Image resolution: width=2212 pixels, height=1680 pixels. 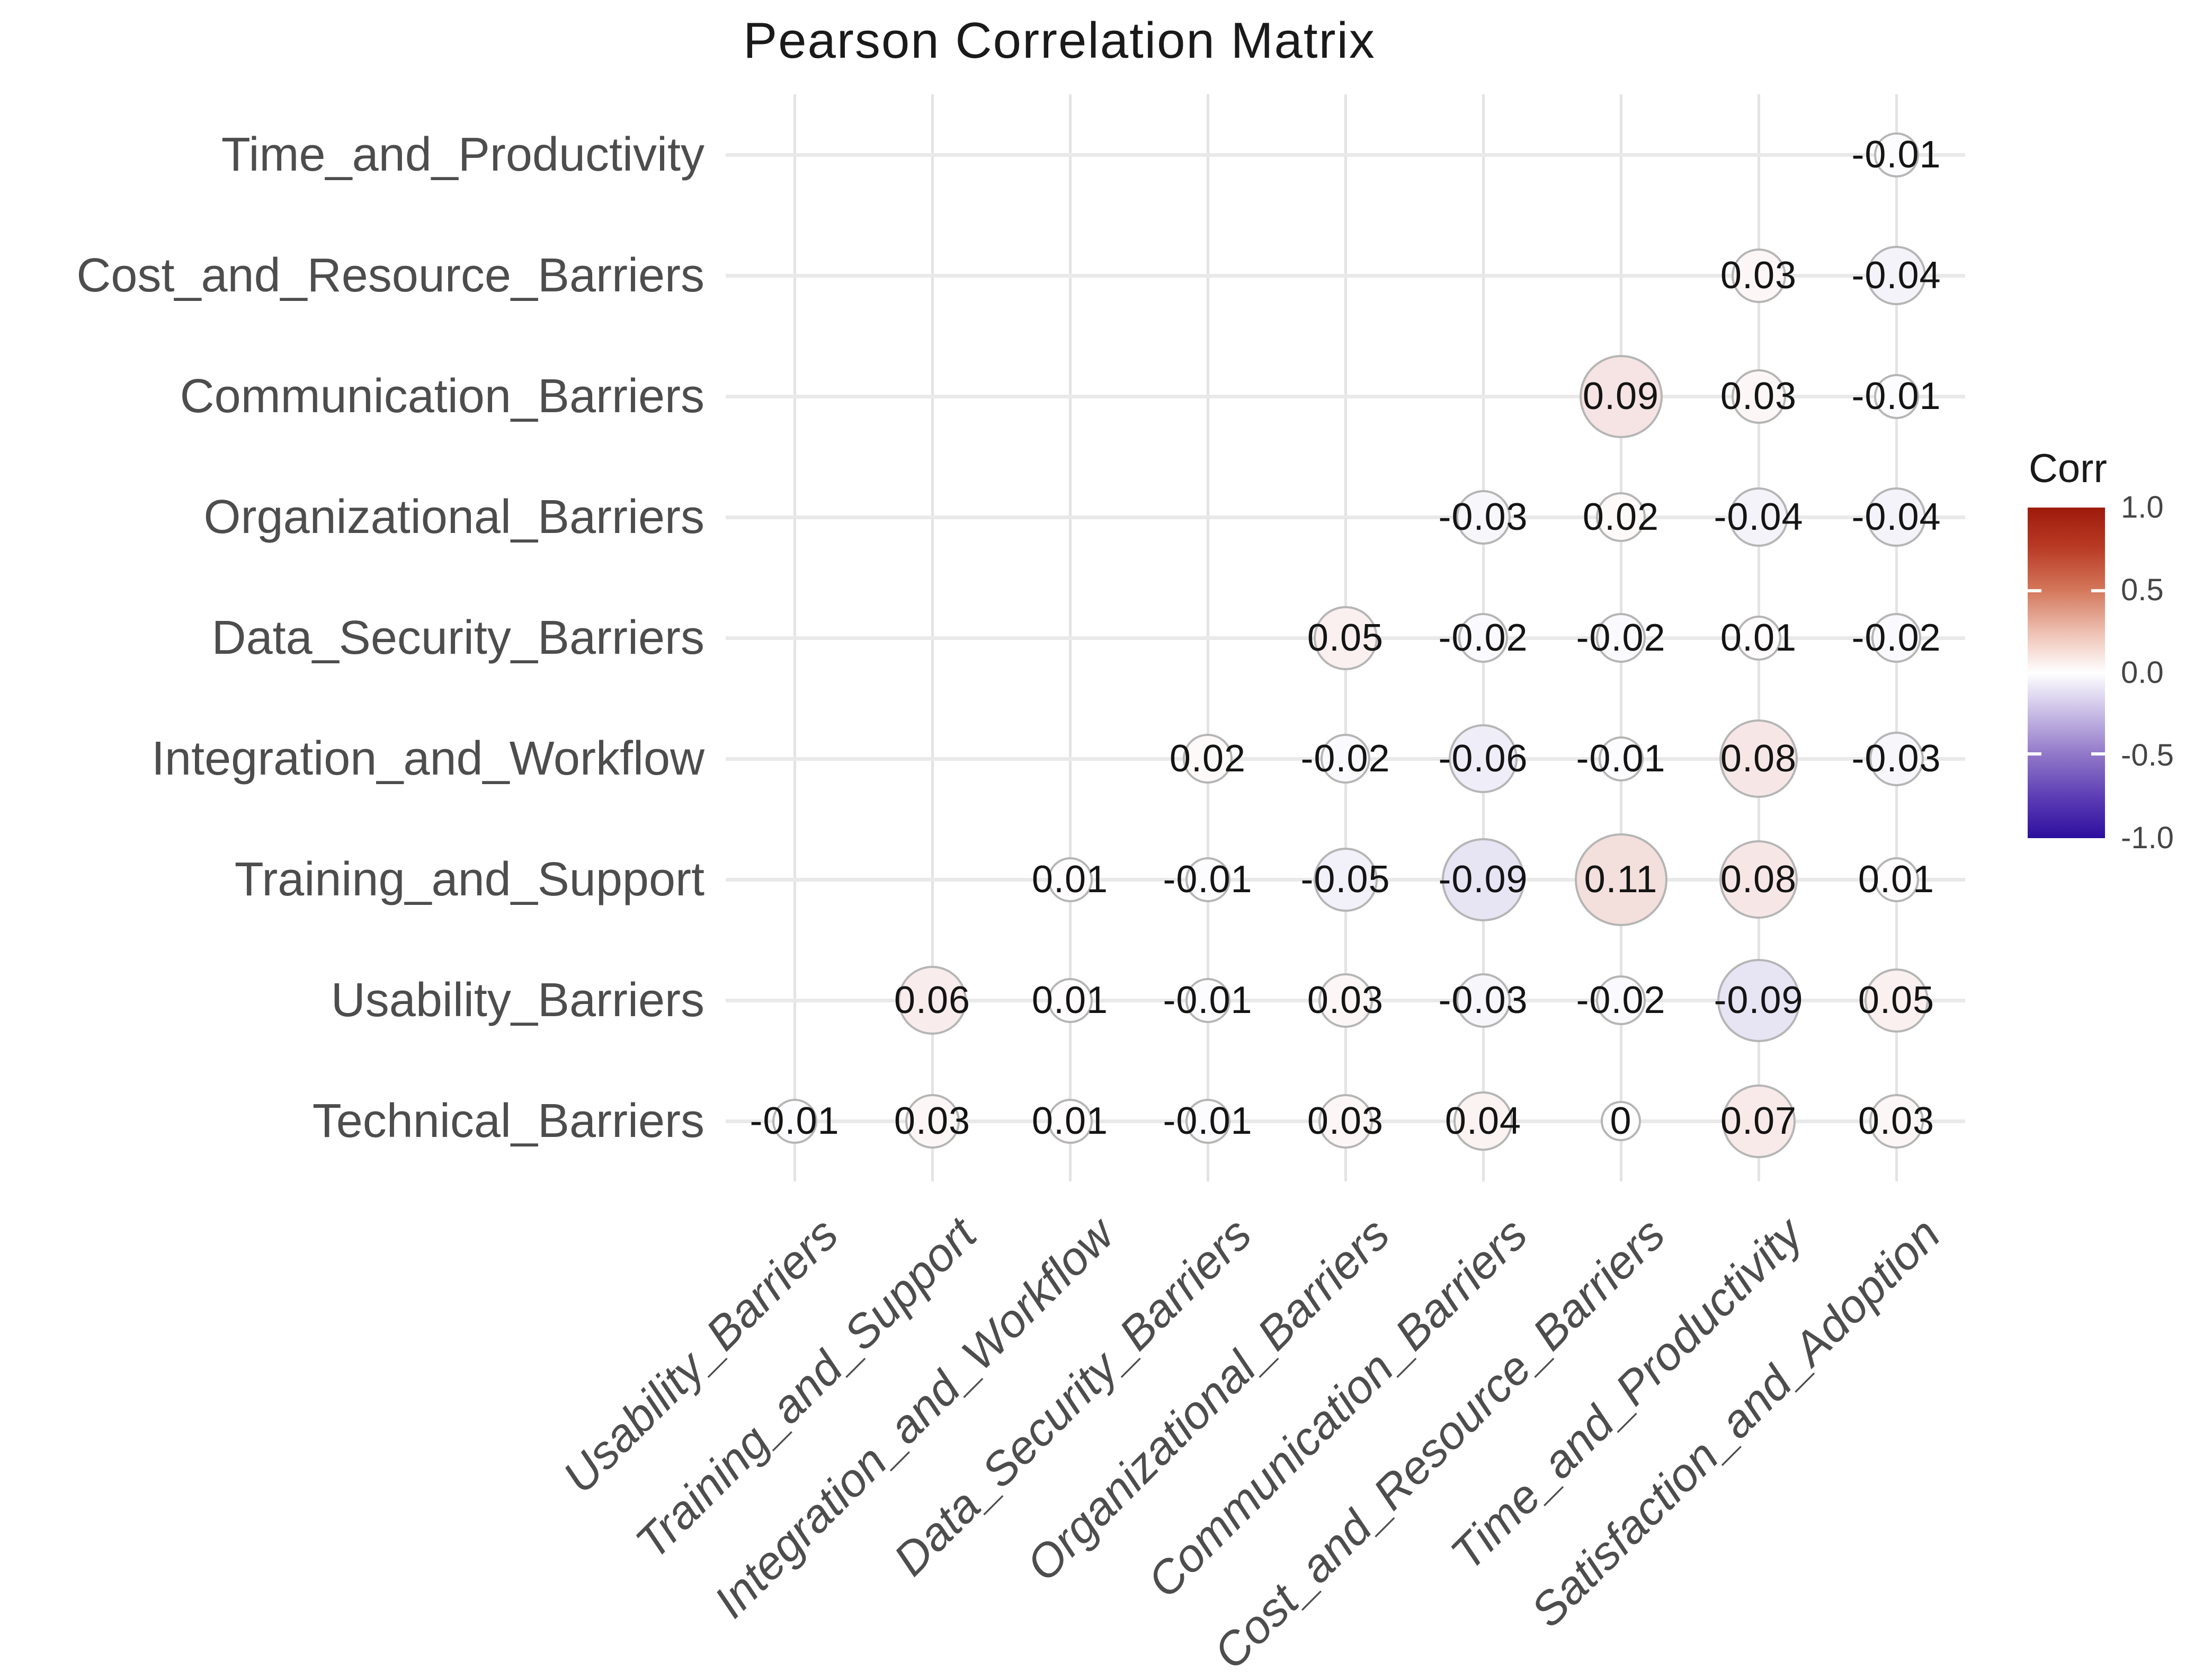 I want to click on corr-value: 0.09, so click(x=1621, y=396).